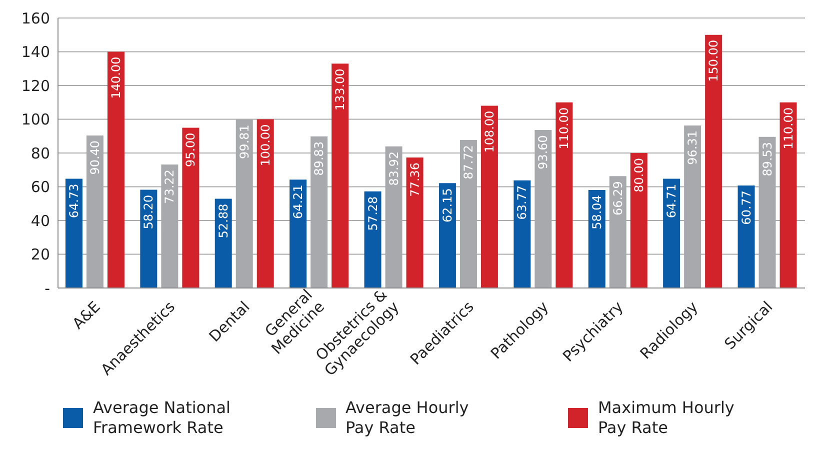 This screenshot has height=475, width=821. Describe the element at coordinates (447, 205) in the screenshot. I see `data-label: 62.15` at that location.